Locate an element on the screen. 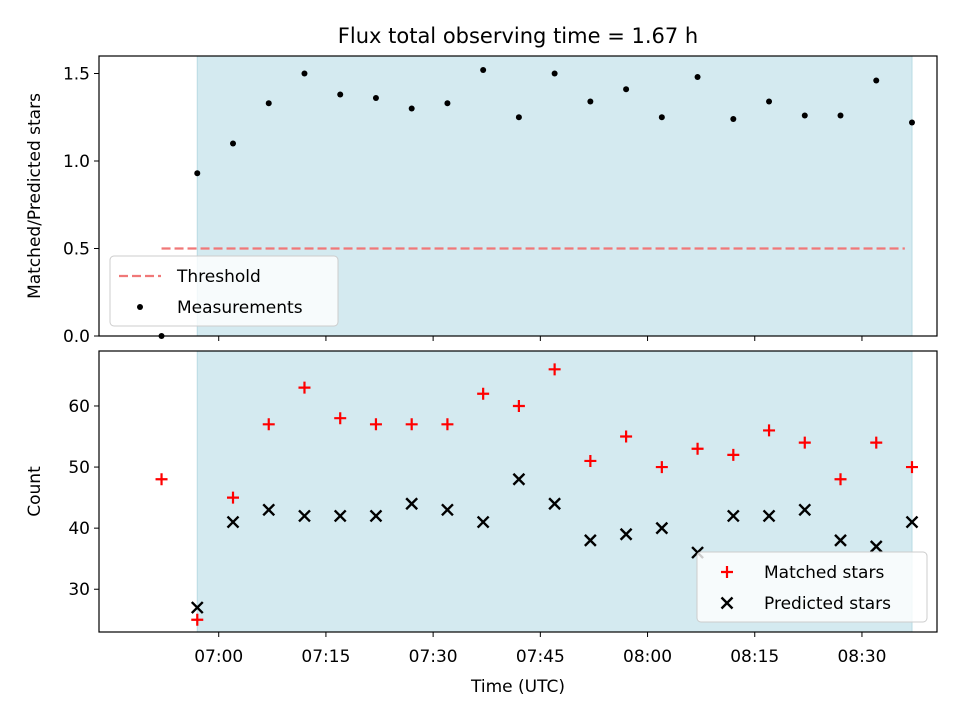 This screenshot has width=960, height=720. x-axis-label: Time (UTC) is located at coordinates (517, 687).